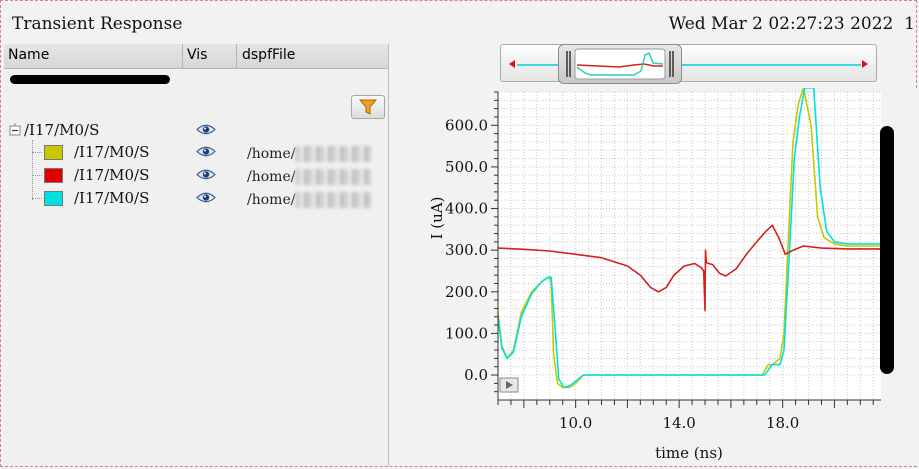 This screenshot has height=469, width=919. What do you see at coordinates (90, 79) in the screenshot?
I see `redacted-bar` at bounding box center [90, 79].